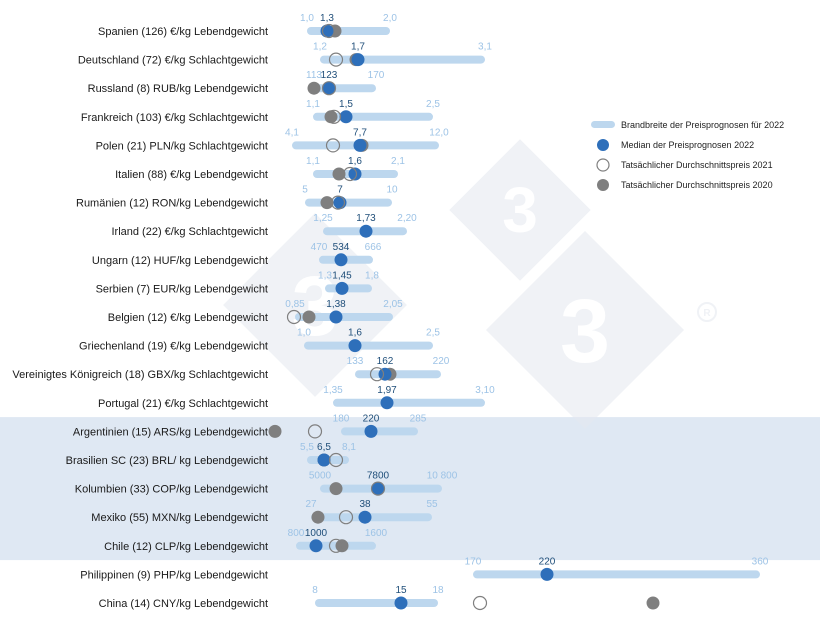 The height and width of the screenshot is (620, 820). Describe the element at coordinates (603, 124) in the screenshot. I see `legend-range-swatch` at that location.